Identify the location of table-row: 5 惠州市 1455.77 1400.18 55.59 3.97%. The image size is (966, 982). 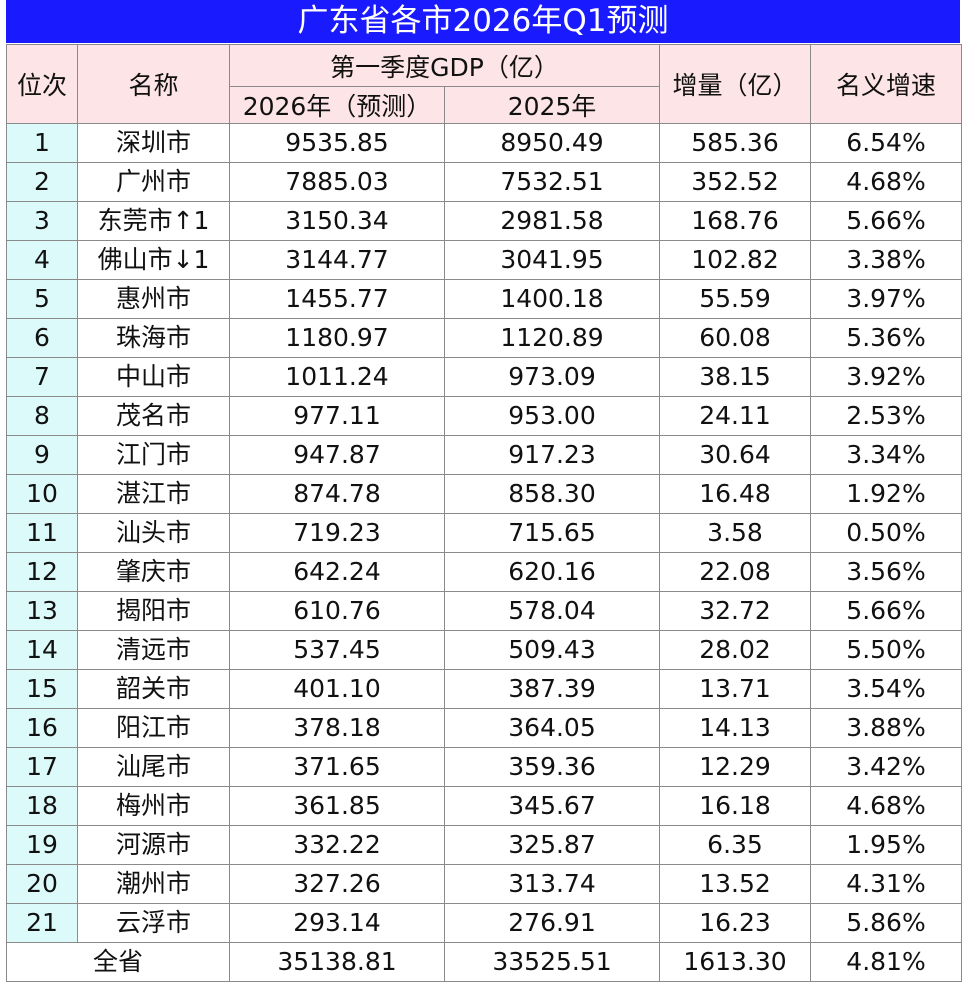
(484, 299).